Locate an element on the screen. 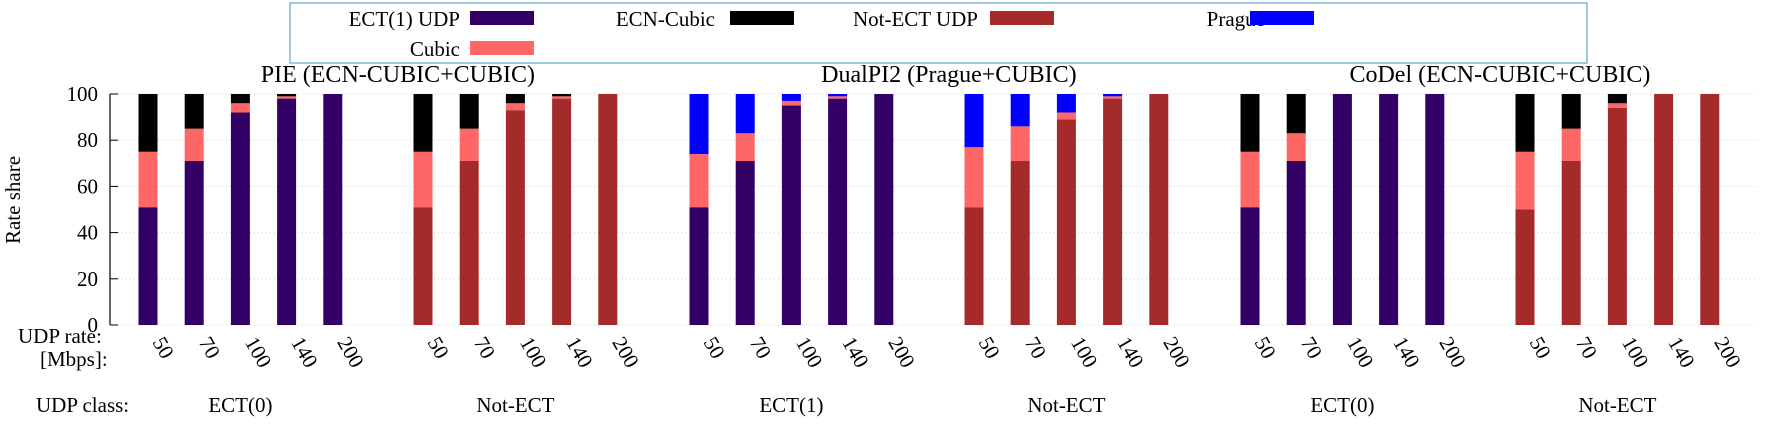 The width and height of the screenshot is (1771, 426). udp-class-label: Not-ECT is located at coordinates (515, 405).